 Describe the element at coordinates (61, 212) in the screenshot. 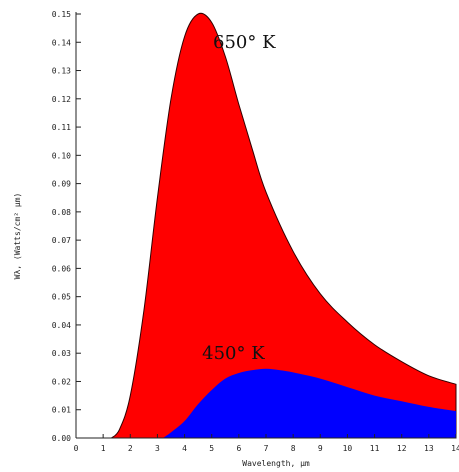

I see `y-tick-label: 0.08` at that location.